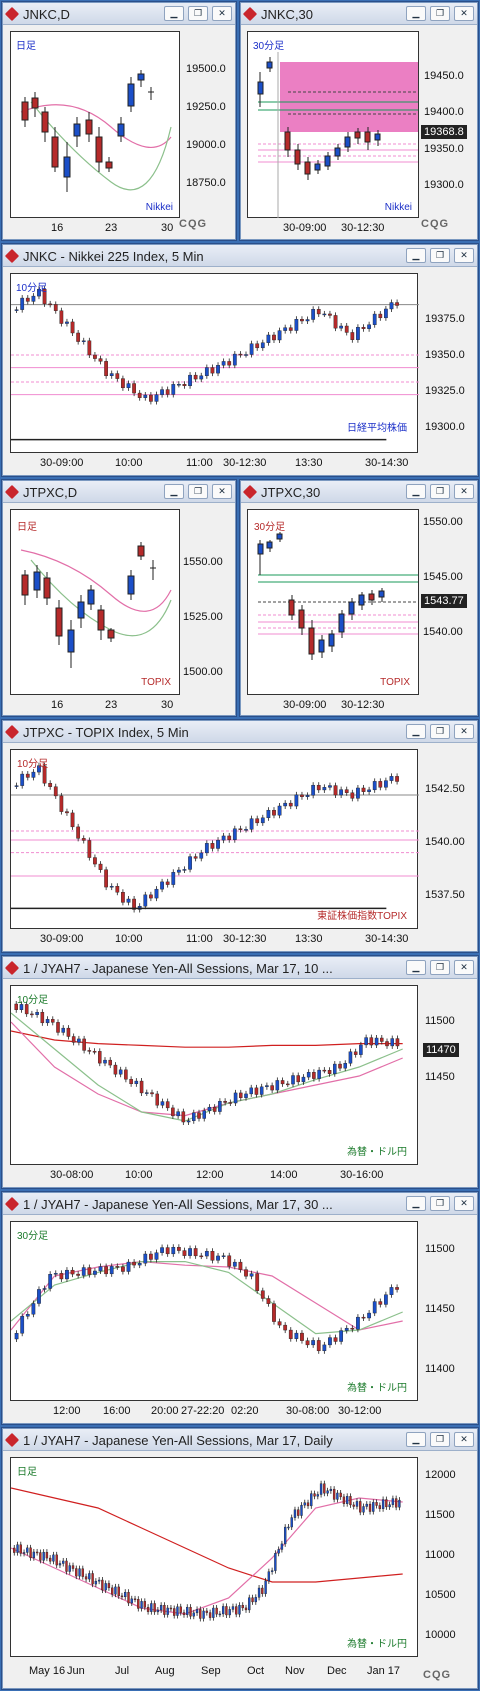 This screenshot has height=1691, width=480. Describe the element at coordinates (445, 842) in the screenshot. I see `y-tick: 1540.00` at that location.